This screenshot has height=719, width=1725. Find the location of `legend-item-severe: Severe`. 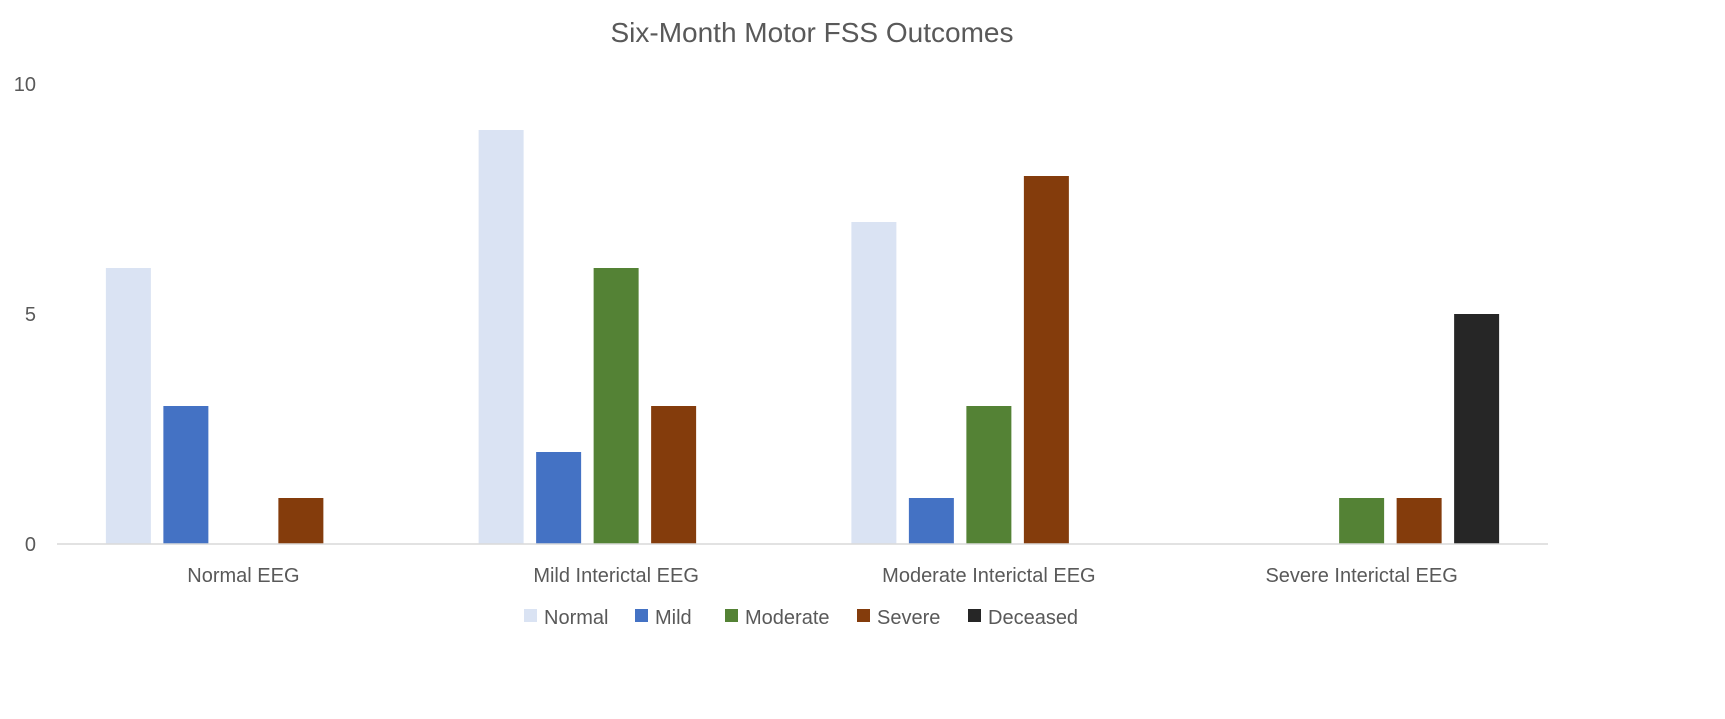

legend-item-severe: Severe is located at coordinates (898, 618).